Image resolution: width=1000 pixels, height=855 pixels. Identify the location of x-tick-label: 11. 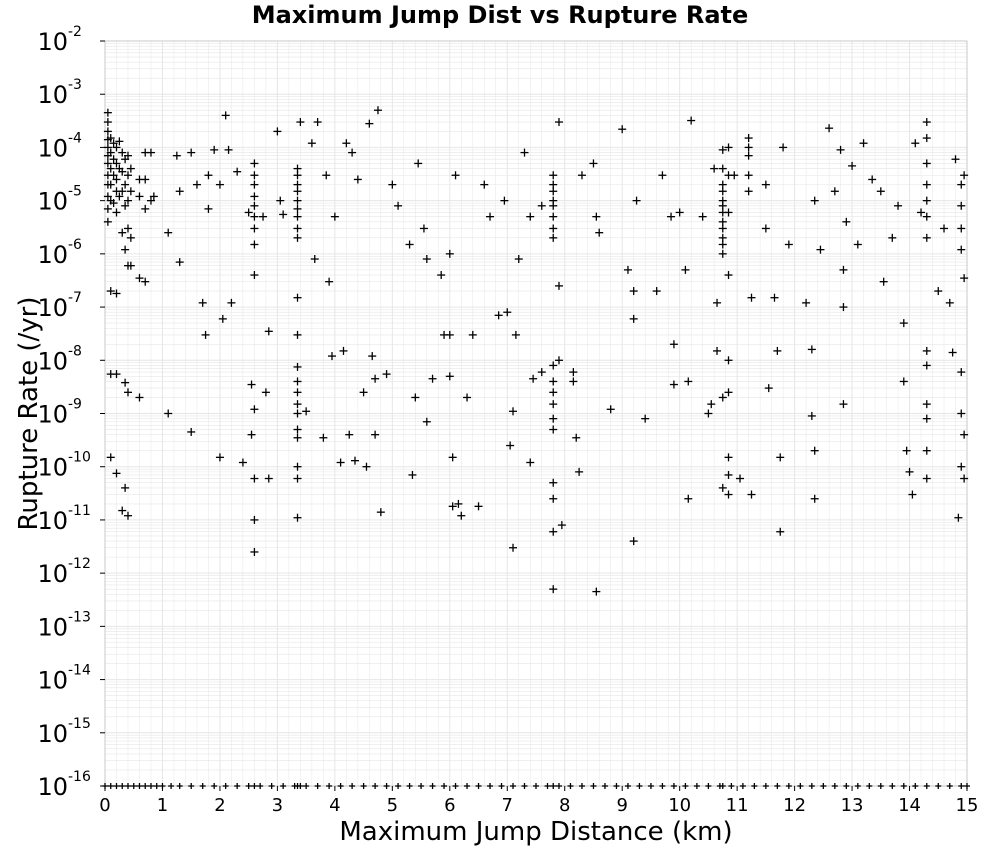
(737, 805).